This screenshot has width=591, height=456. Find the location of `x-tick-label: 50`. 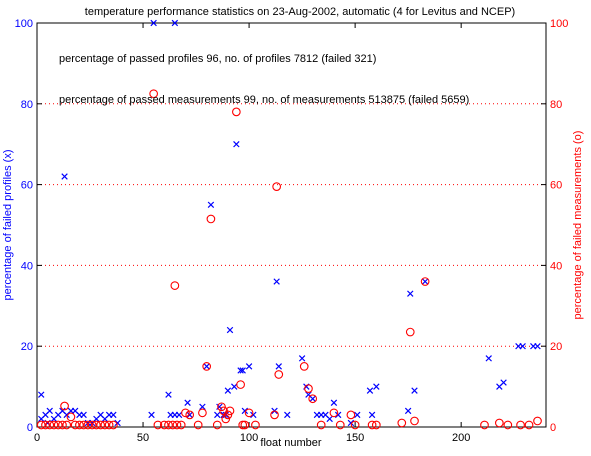

x-tick-label: 50 is located at coordinates (143, 438).